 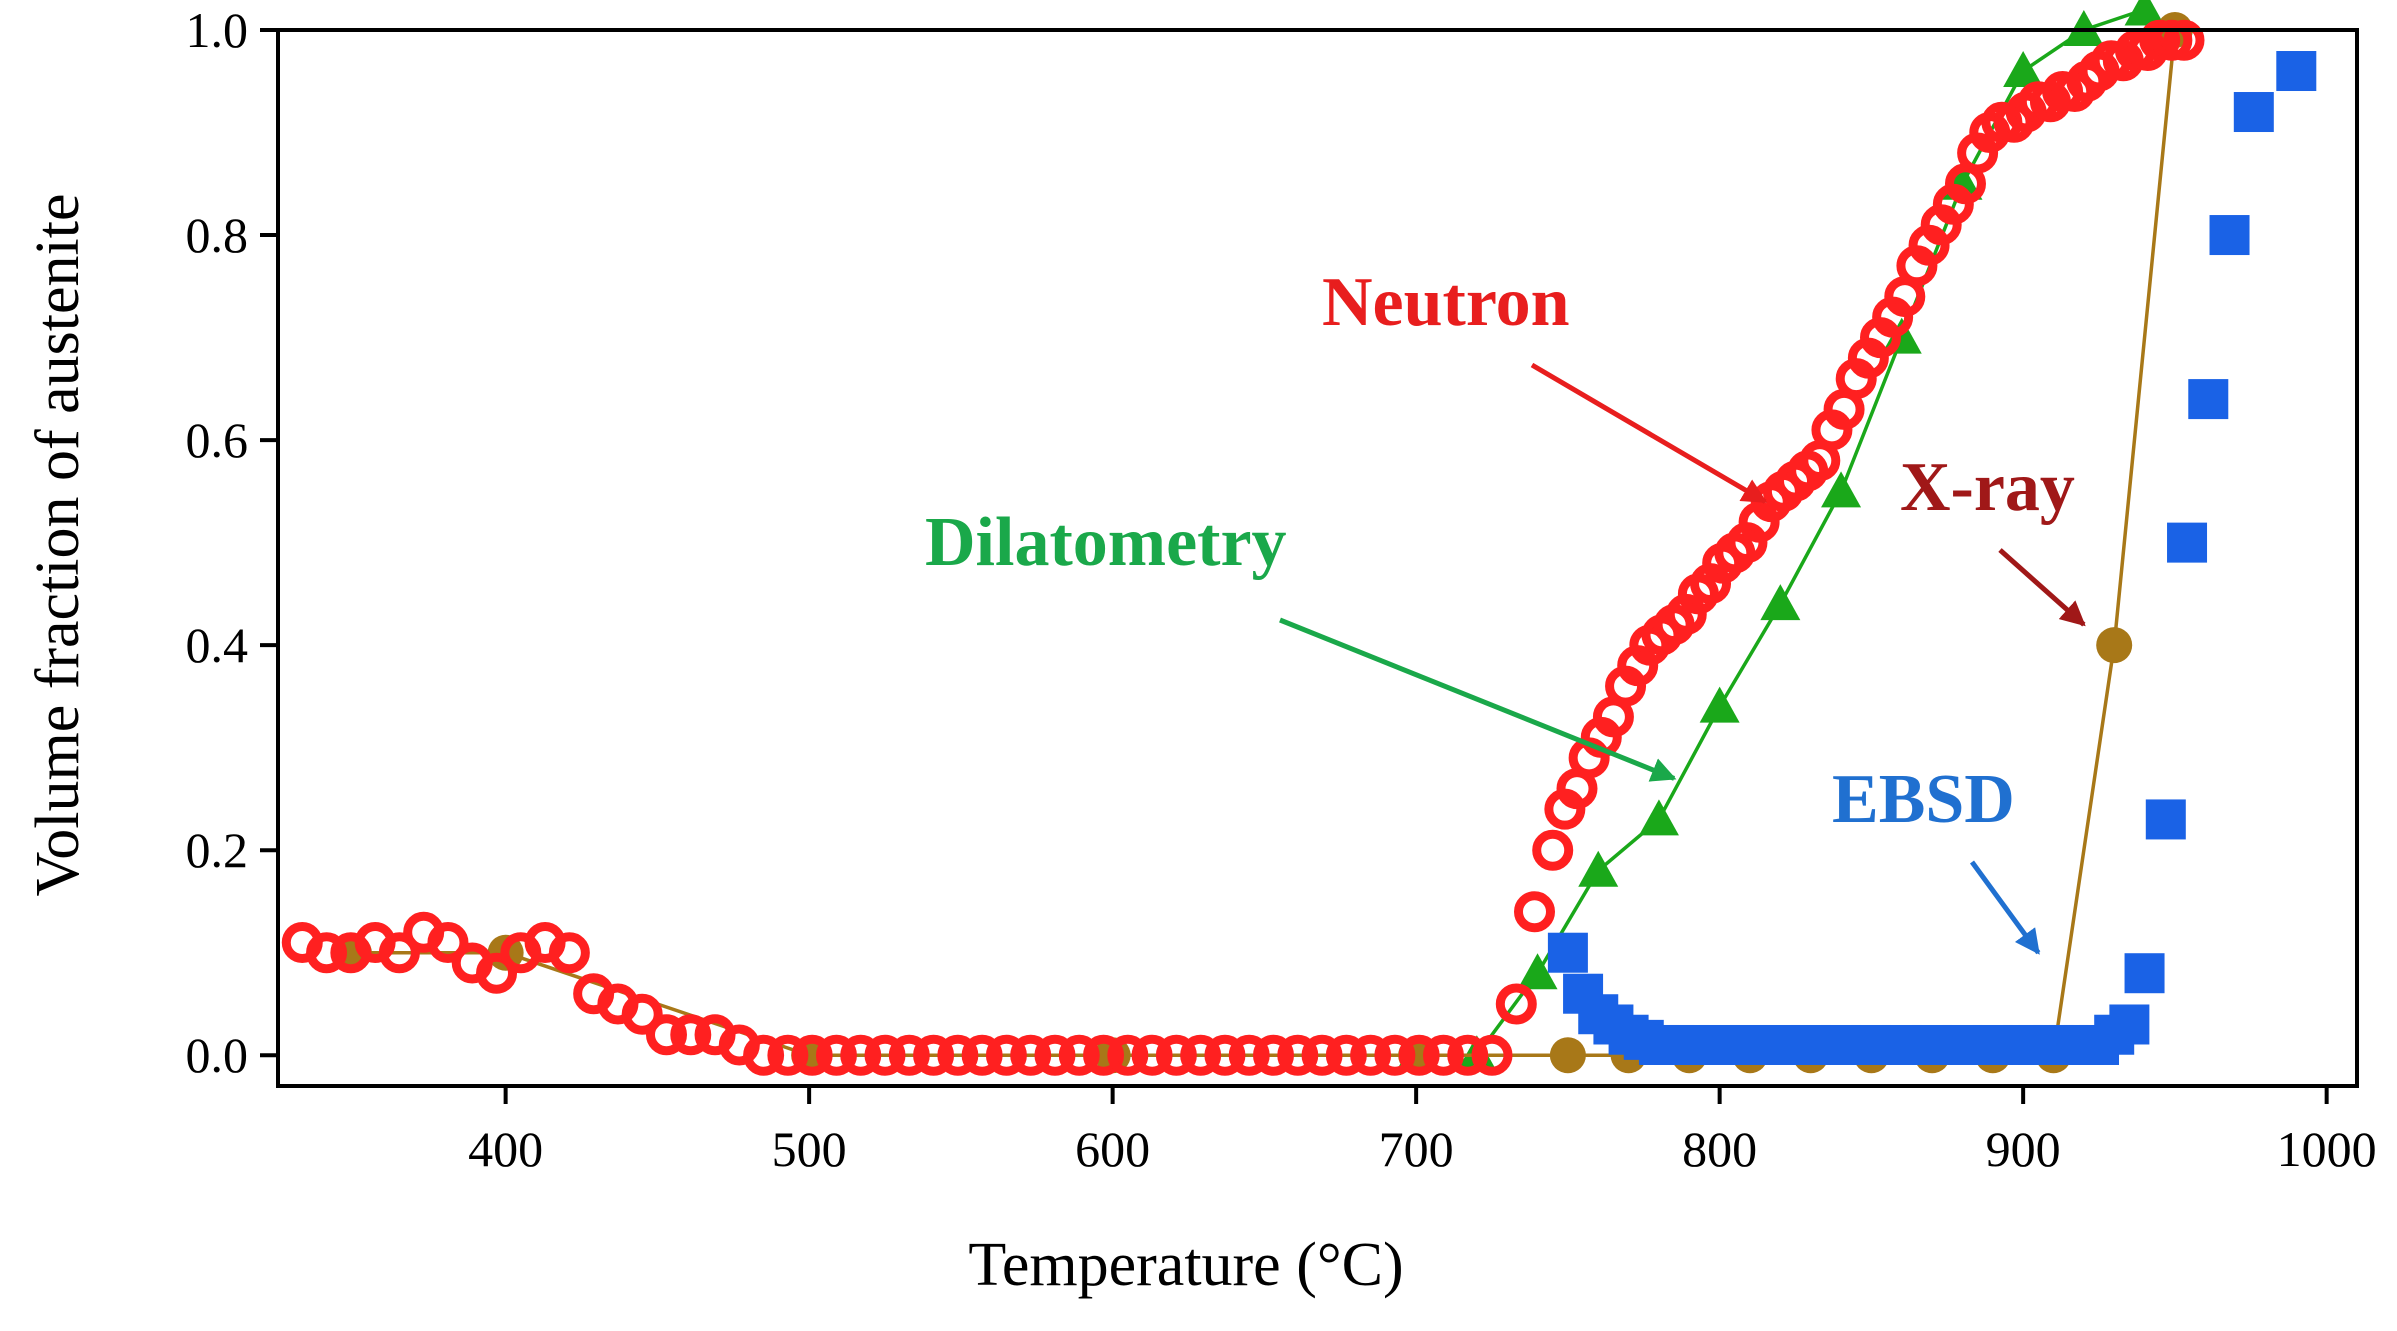 I want to click on annotation-ebsd: EBSD, so click(x=1923, y=799).